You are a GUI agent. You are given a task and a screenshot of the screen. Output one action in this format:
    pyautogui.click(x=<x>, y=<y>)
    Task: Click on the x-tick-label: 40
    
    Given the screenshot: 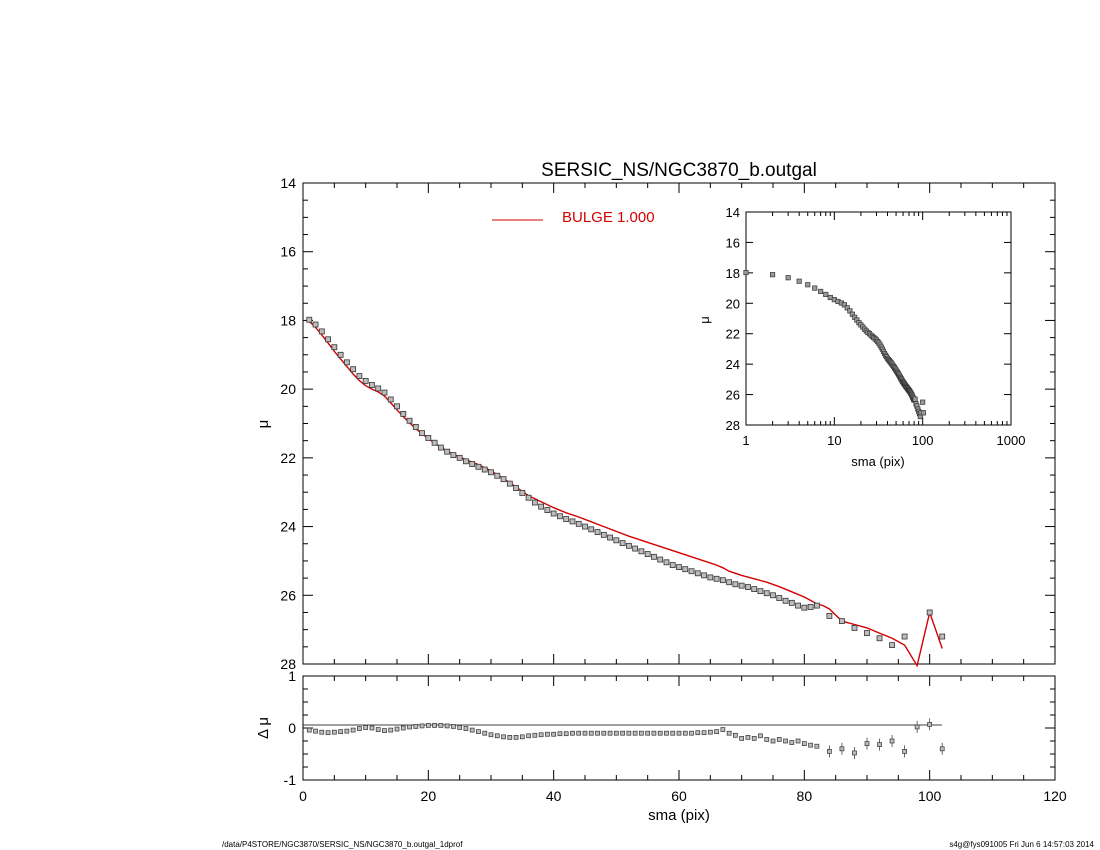 What is the action you would take?
    pyautogui.click(x=554, y=796)
    